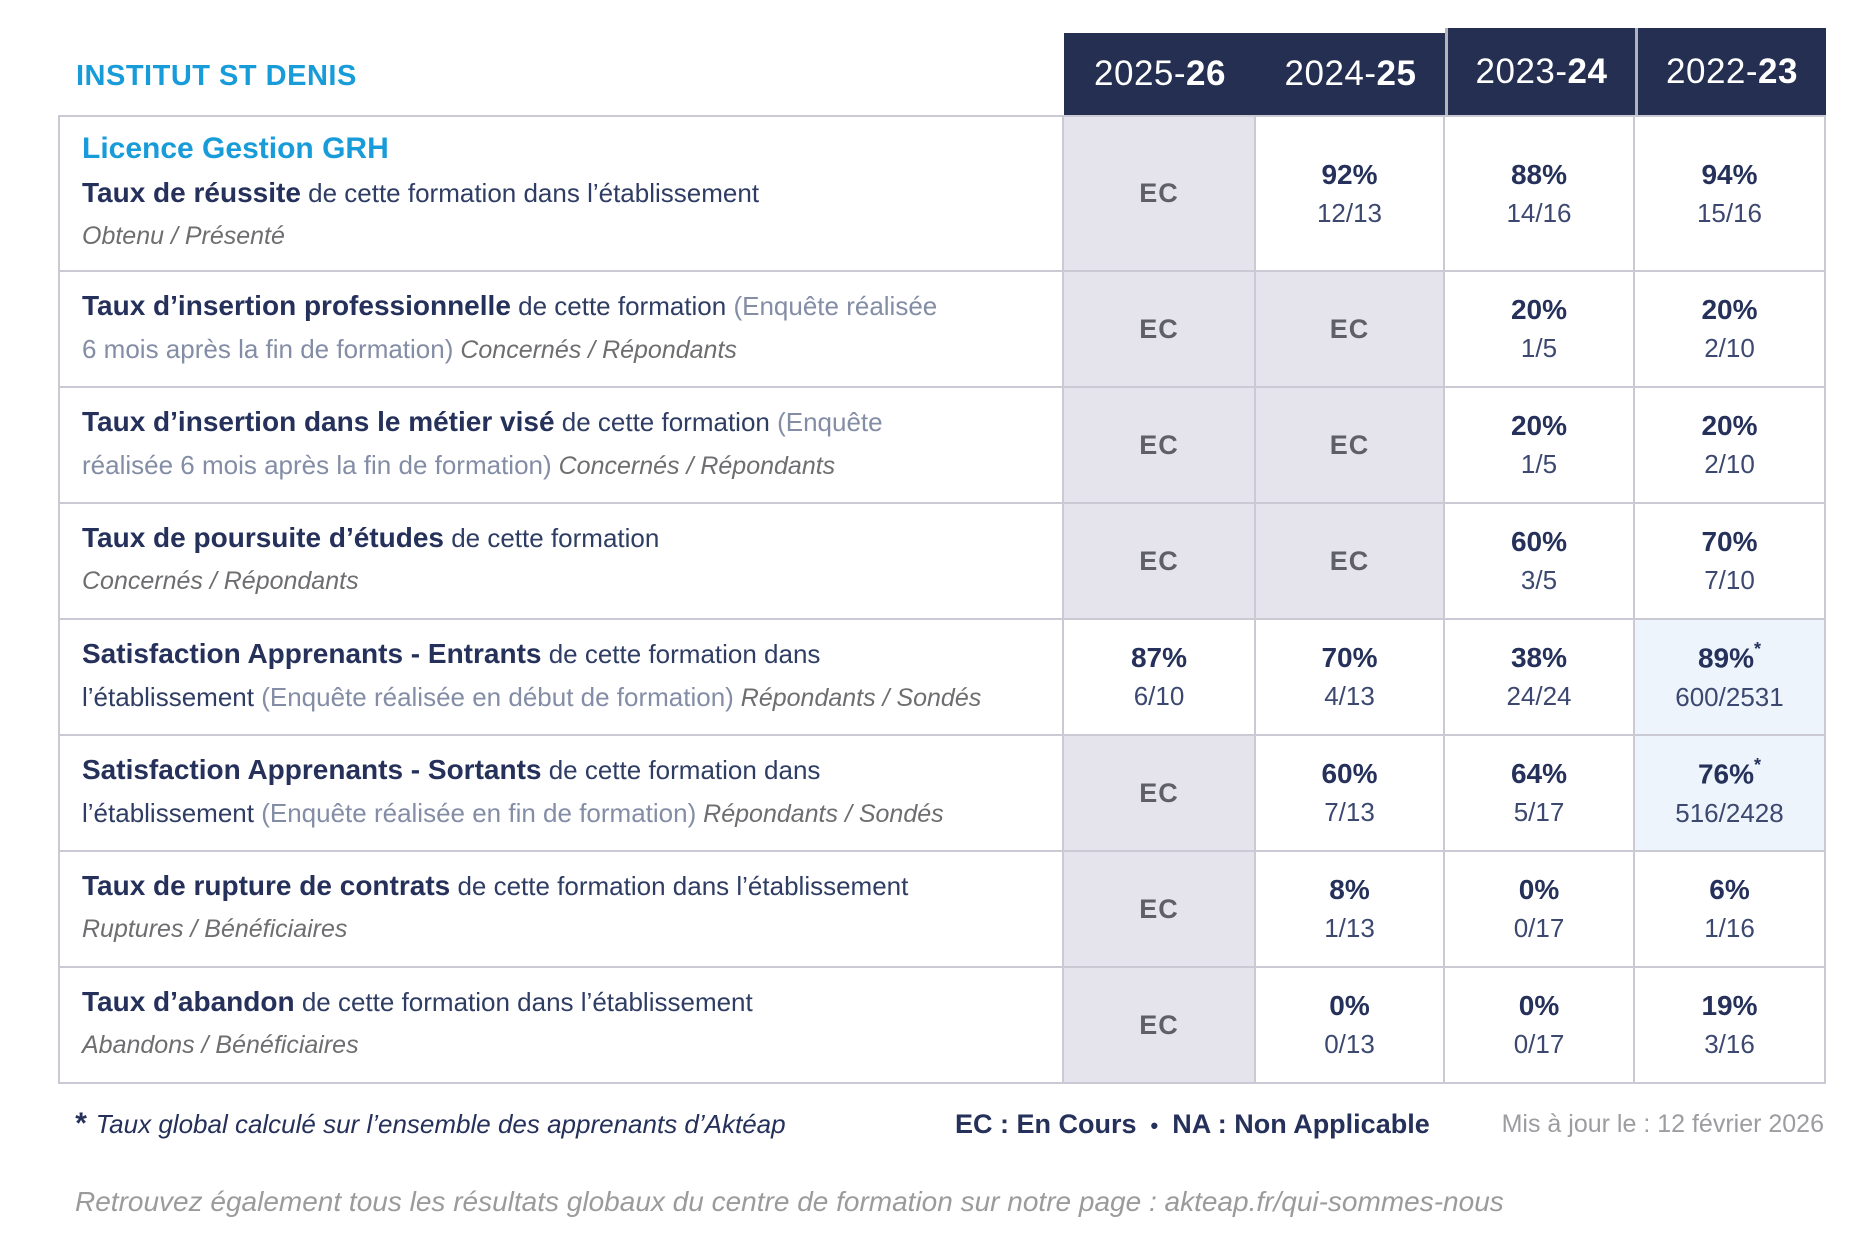 This screenshot has width=1875, height=1250. I want to click on year-prefix: 2025-, so click(1140, 73).